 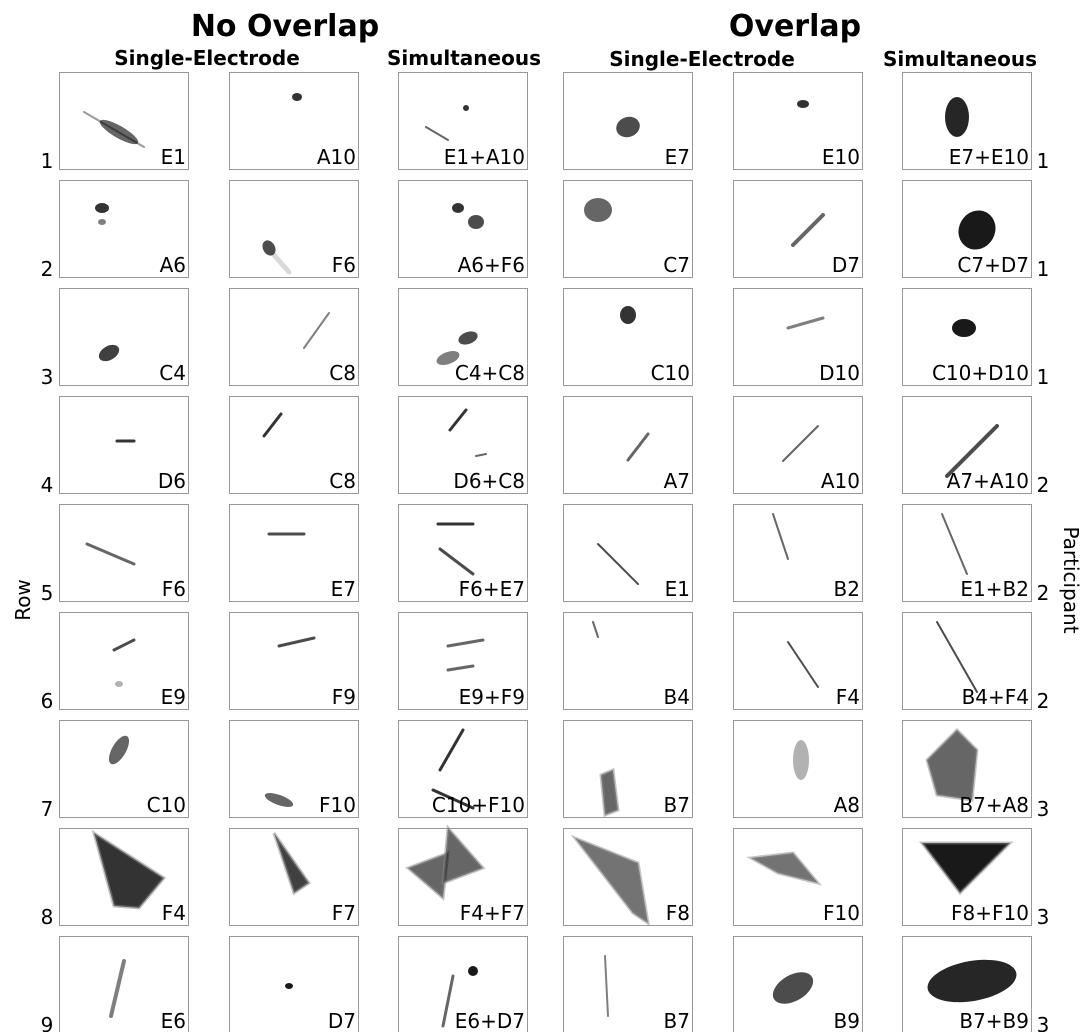 What do you see at coordinates (173, 697) in the screenshot?
I see `panel-label: E9` at bounding box center [173, 697].